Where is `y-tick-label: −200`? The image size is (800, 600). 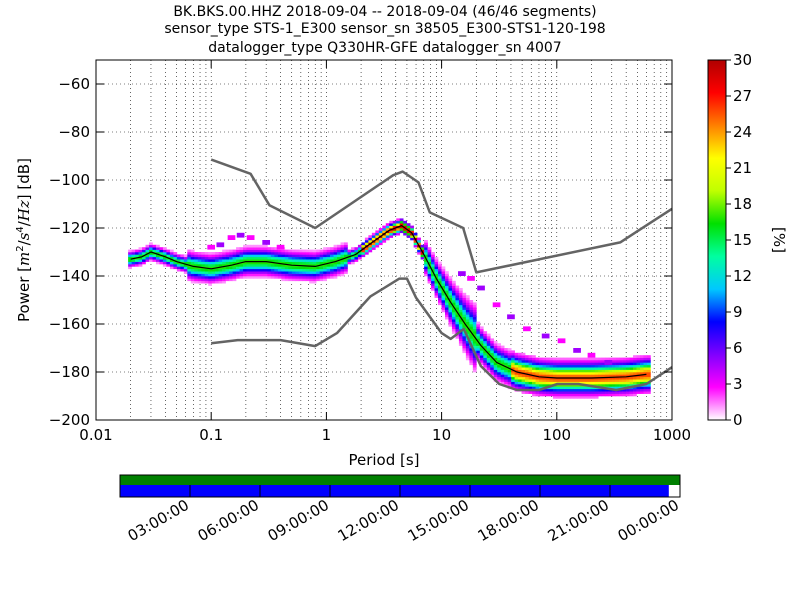 y-tick-label: −200 is located at coordinates (69, 420).